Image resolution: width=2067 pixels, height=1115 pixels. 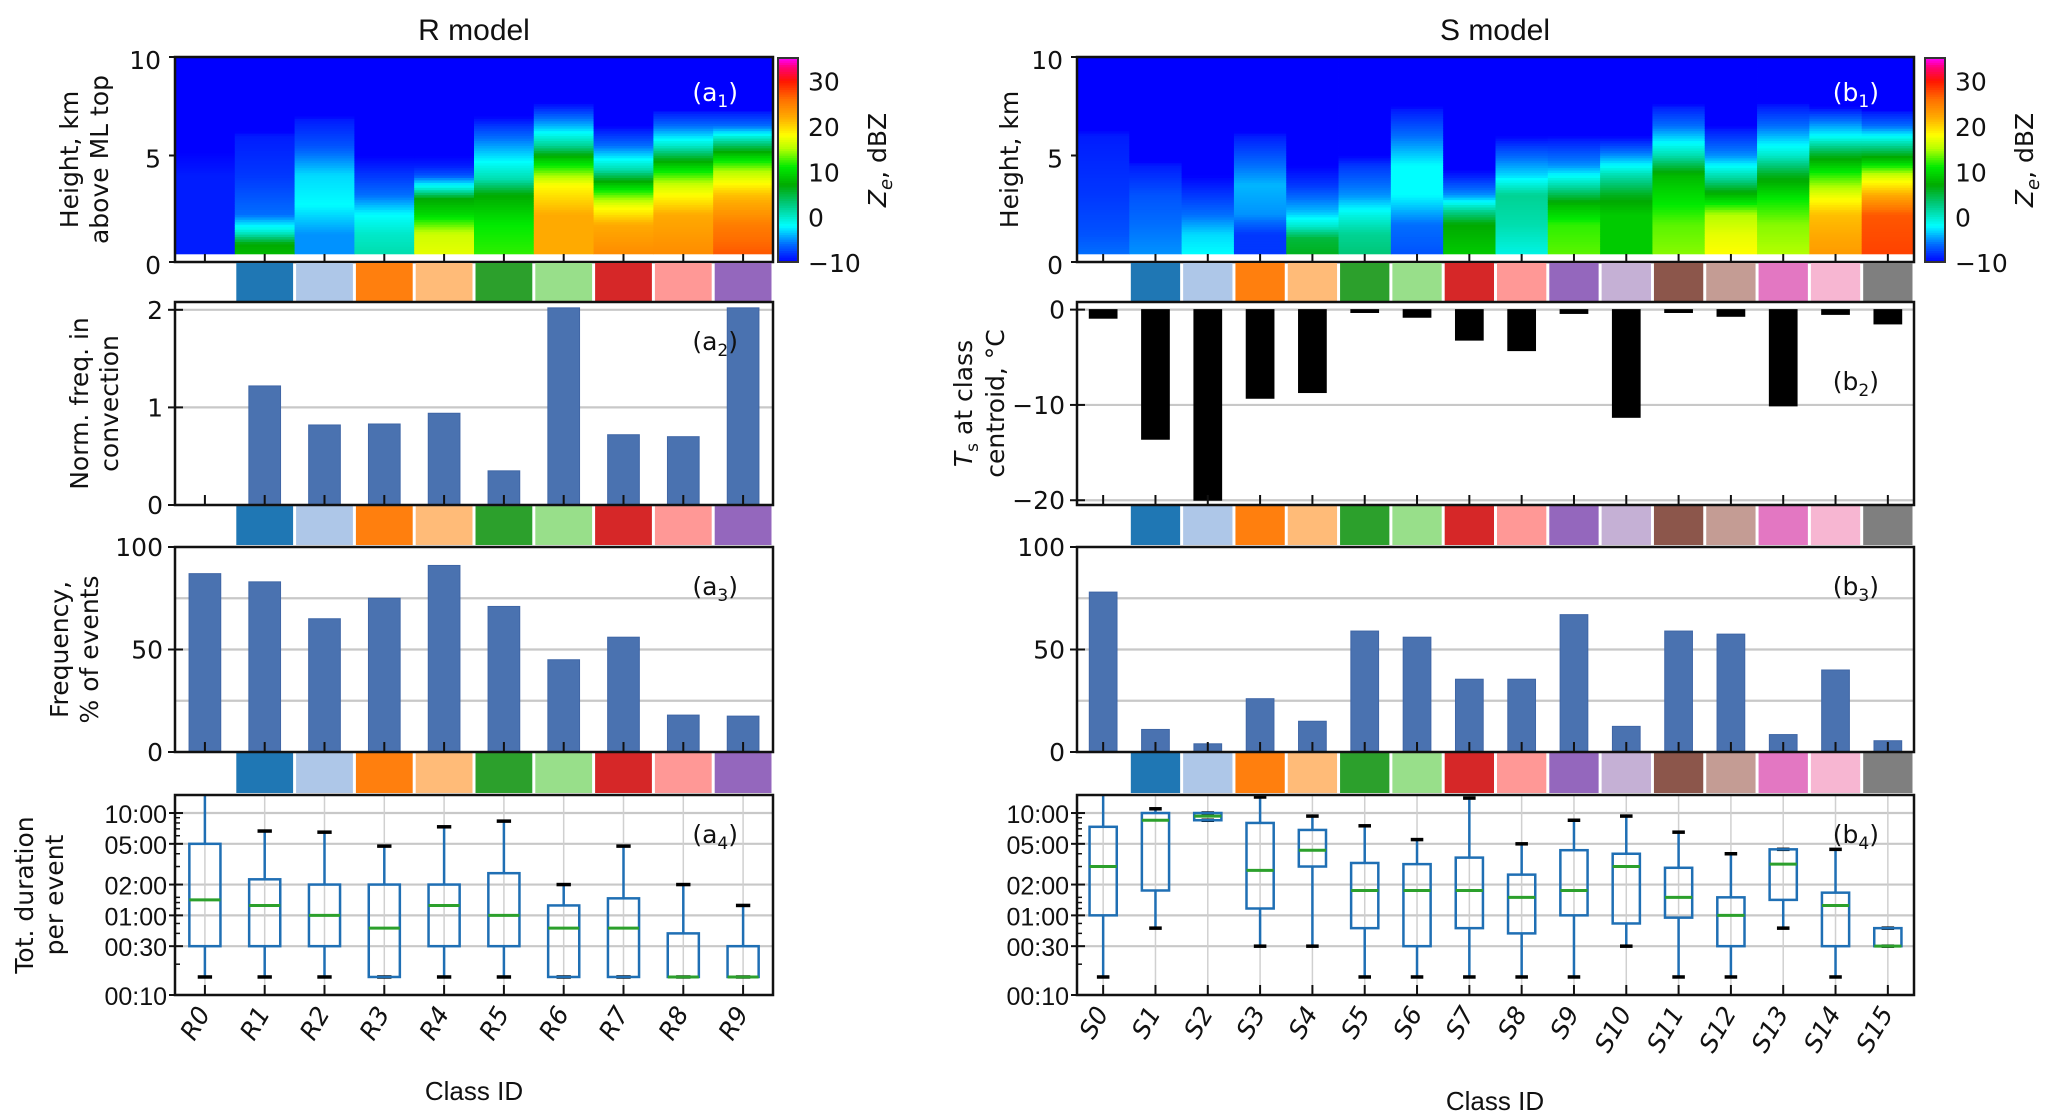 I want to click on a2-bar-R6, so click(x=564, y=406).